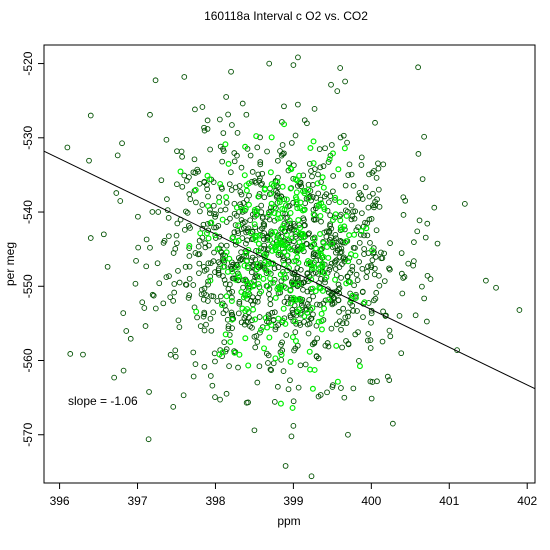  What do you see at coordinates (215, 501) in the screenshot?
I see `x-tick-label: 398` at bounding box center [215, 501].